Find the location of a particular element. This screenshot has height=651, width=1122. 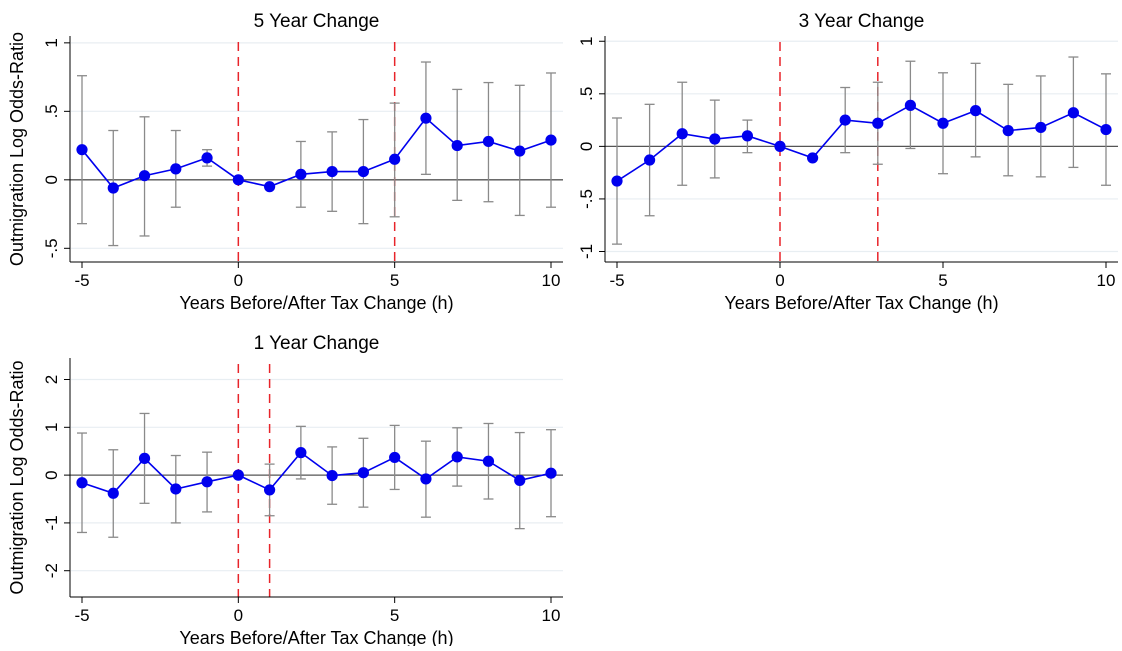

panel-title: 3 Year Change is located at coordinates (862, 21).